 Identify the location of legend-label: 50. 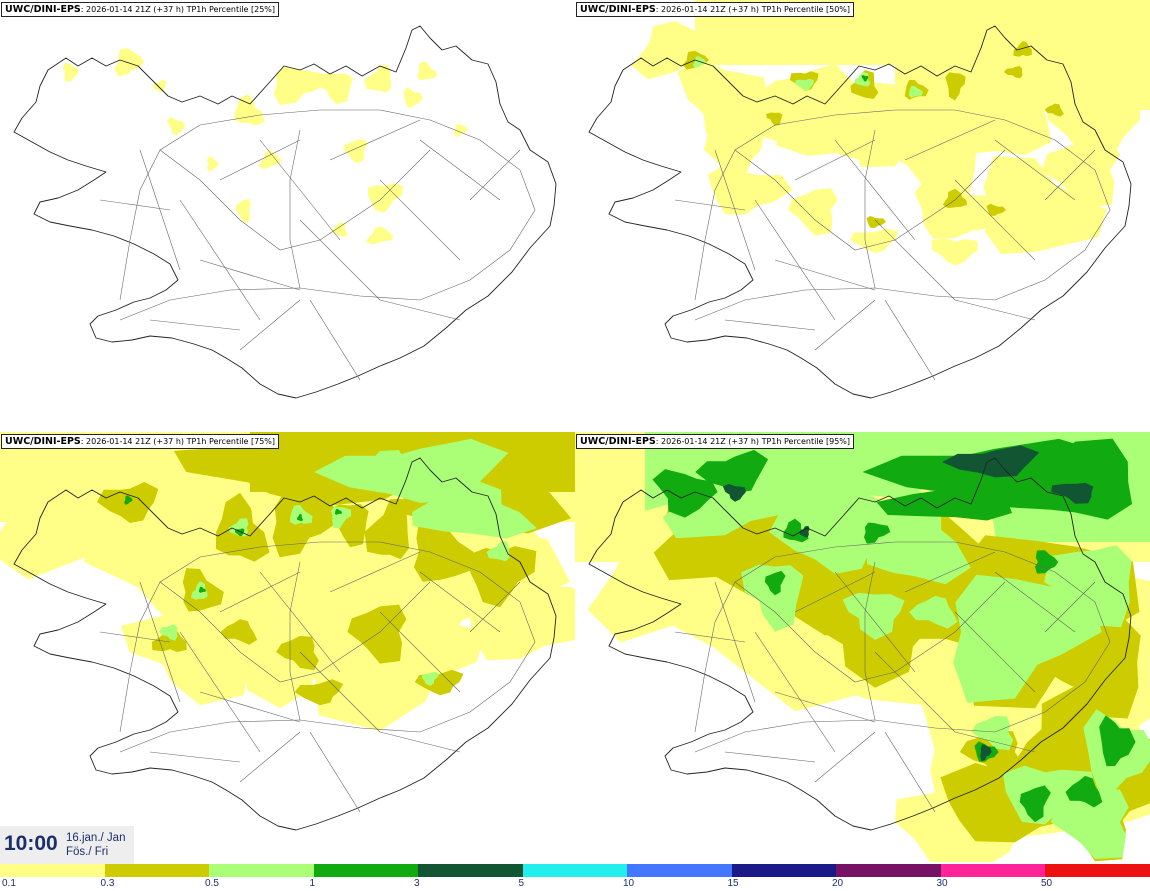
(1047, 883).